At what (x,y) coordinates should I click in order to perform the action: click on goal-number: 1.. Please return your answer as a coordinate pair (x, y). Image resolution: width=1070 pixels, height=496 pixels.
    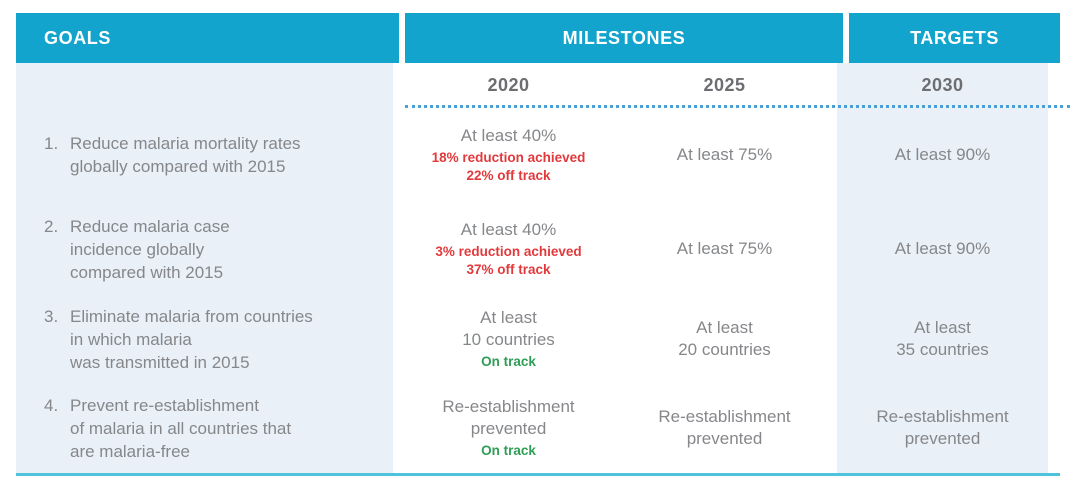
    Looking at the image, I should click on (51, 143).